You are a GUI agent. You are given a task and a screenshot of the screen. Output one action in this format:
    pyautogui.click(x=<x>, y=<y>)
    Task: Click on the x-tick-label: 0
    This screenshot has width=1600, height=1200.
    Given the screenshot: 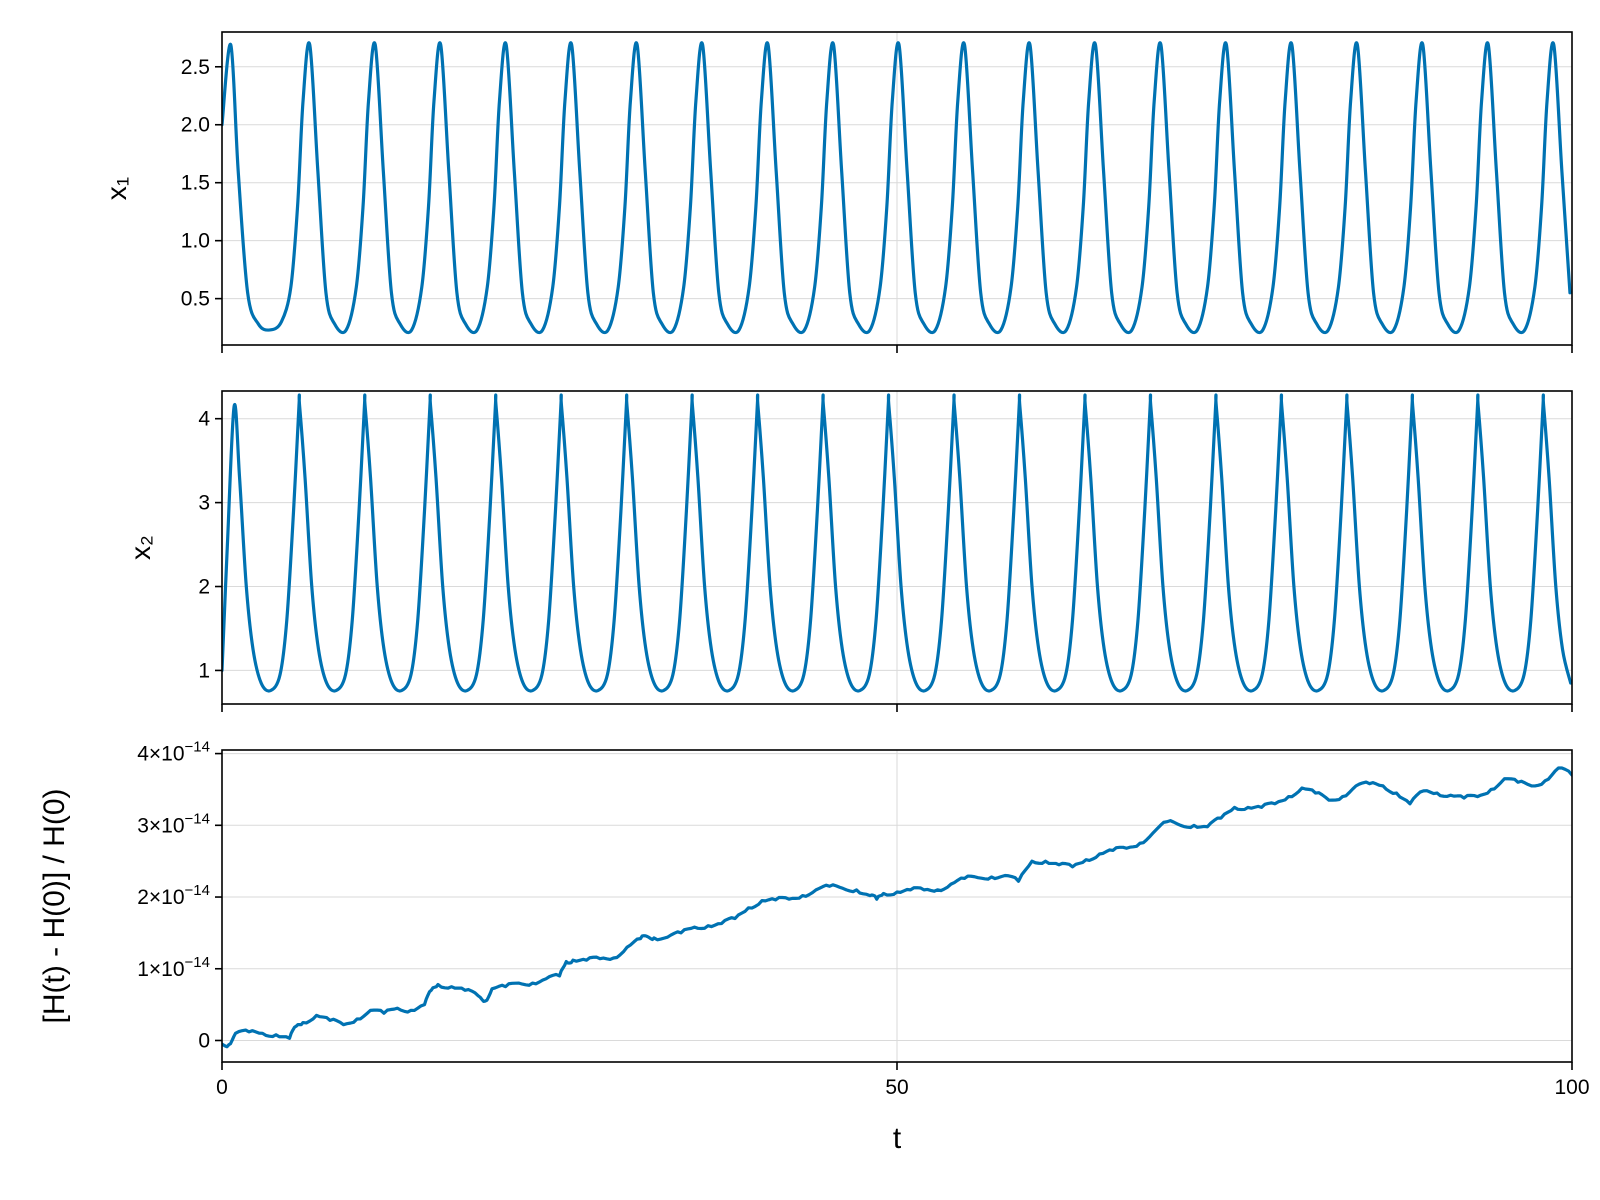 What is the action you would take?
    pyautogui.click(x=222, y=1087)
    